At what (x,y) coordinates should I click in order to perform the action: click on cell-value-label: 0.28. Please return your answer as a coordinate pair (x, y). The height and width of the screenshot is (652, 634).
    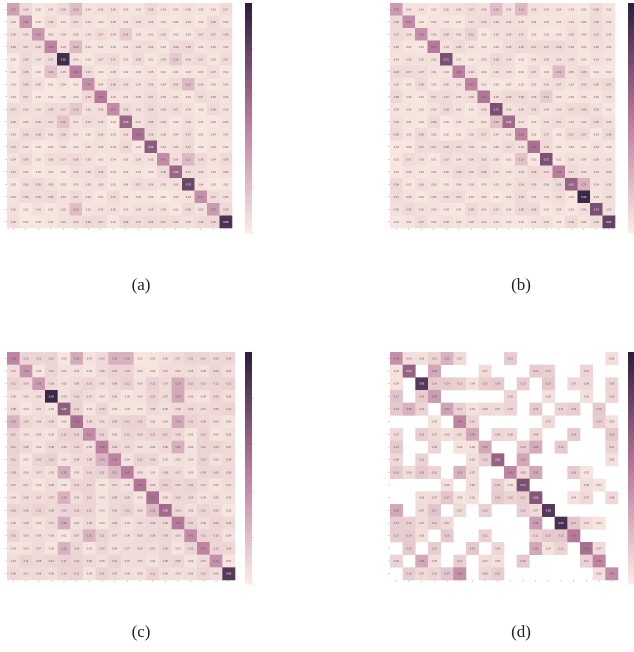
    Looking at the image, I should click on (178, 384).